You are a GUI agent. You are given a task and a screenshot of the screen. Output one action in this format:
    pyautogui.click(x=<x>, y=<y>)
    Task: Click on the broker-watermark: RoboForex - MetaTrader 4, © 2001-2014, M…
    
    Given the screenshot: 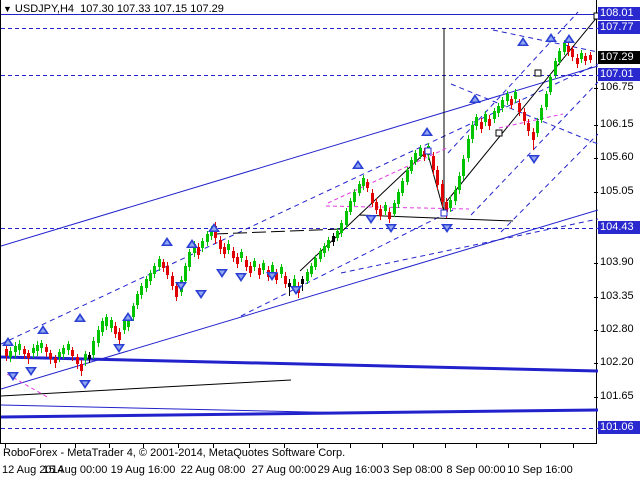 What is the action you would take?
    pyautogui.click(x=174, y=453)
    